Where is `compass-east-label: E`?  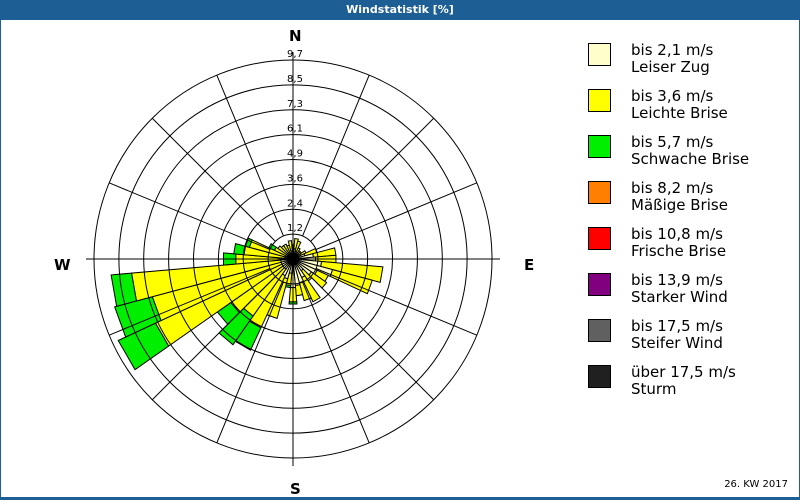
compass-east-label: E is located at coordinates (529, 265).